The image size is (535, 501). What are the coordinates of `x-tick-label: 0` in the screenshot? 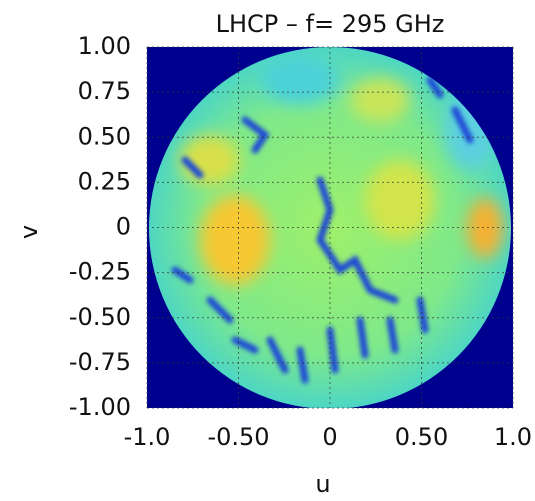 It's located at (329, 437).